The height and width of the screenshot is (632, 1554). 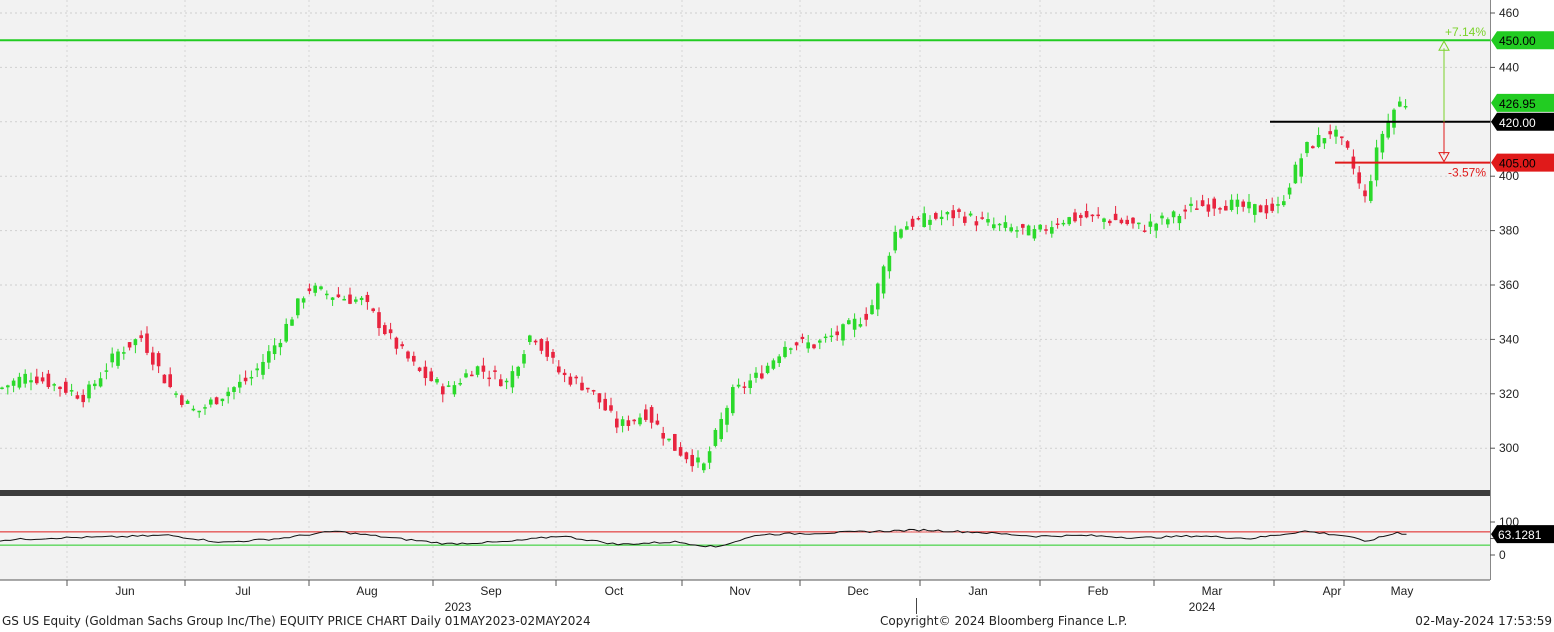 What do you see at coordinates (1509, 231) in the screenshot?
I see `price-tick-label: 380` at bounding box center [1509, 231].